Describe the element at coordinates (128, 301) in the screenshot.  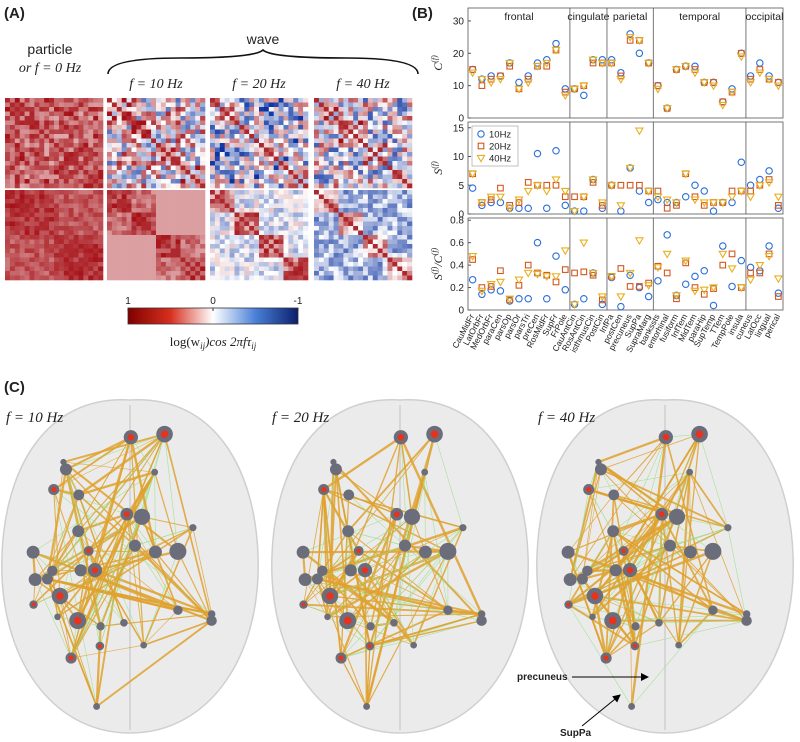
I see `colorbar-tick-label: 1` at that location.